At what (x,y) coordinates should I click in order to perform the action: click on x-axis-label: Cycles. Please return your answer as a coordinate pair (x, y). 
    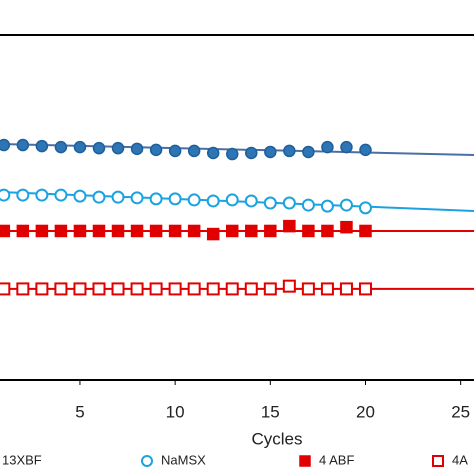
    Looking at the image, I should click on (276, 438).